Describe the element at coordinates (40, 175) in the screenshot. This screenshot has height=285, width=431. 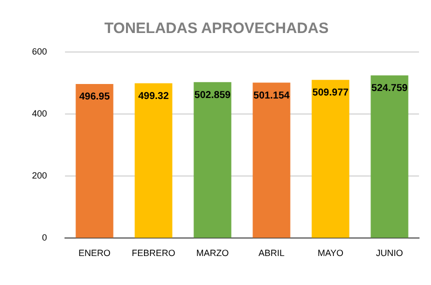
I see `y-tick-label: 200` at that location.